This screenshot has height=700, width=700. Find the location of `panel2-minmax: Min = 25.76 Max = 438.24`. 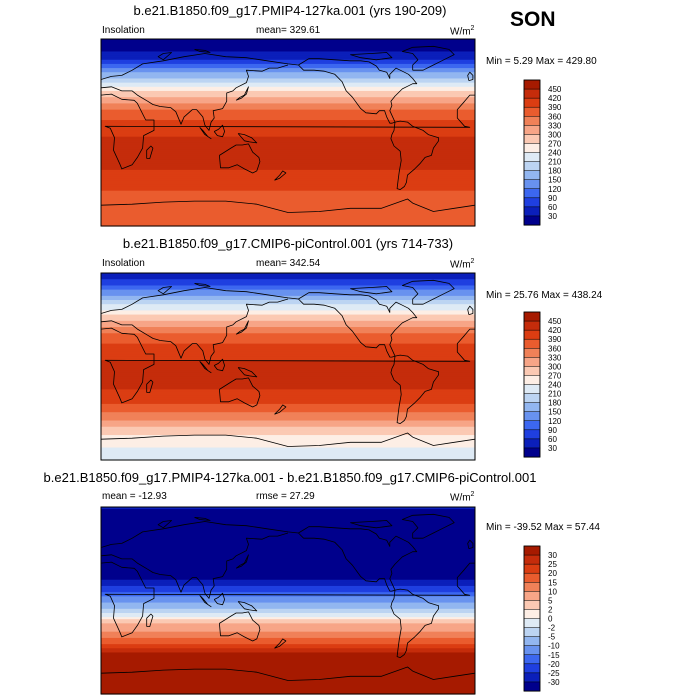

panel2-minmax: Min = 25.76 Max = 438.24 is located at coordinates (544, 295).